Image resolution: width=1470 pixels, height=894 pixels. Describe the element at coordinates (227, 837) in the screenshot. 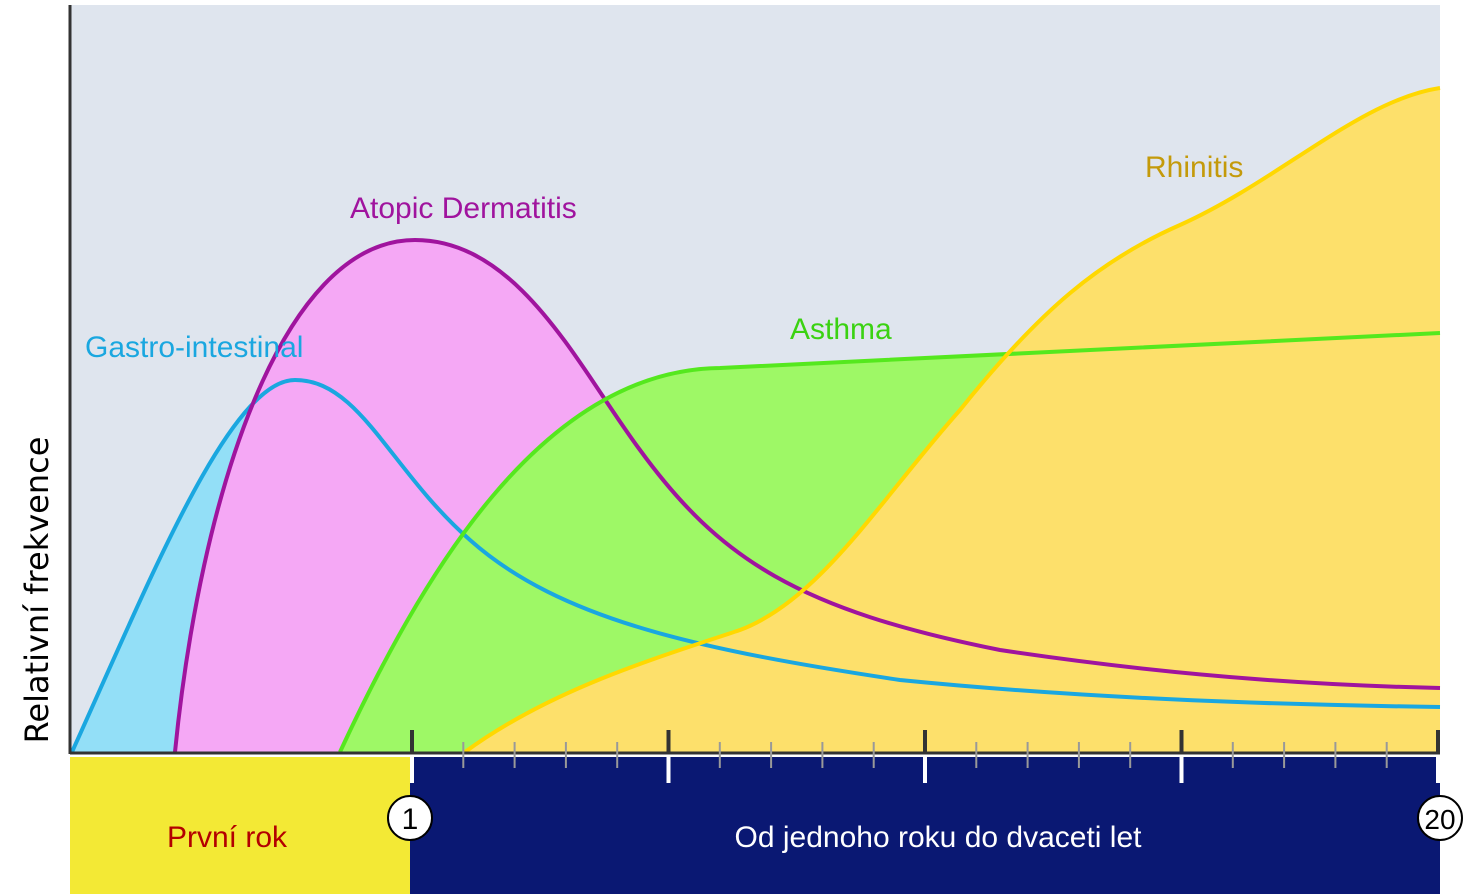

I see `band-label: První rok` at that location.